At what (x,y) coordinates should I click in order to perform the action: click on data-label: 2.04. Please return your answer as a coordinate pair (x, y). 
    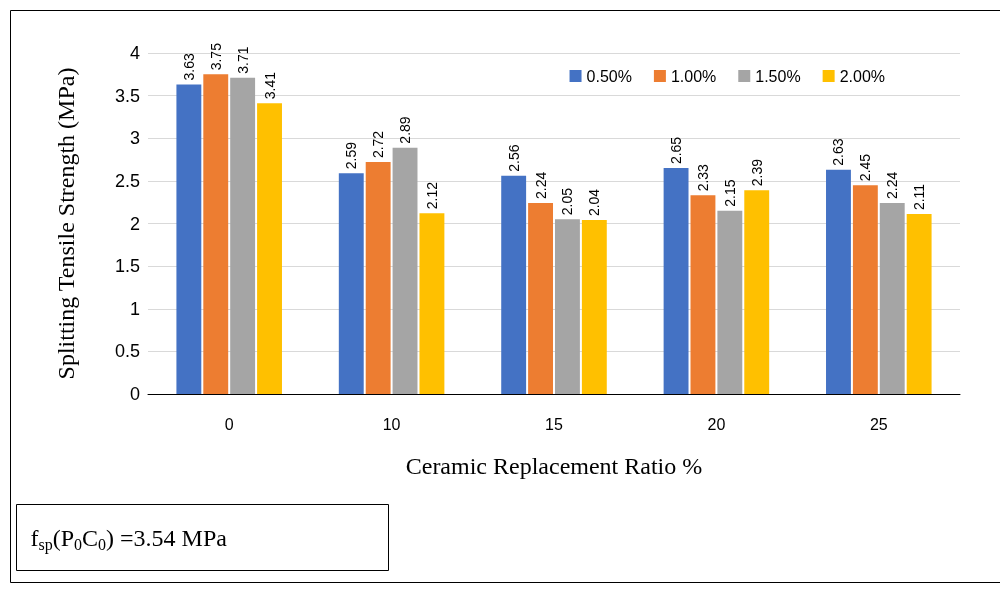
    Looking at the image, I should click on (594, 202).